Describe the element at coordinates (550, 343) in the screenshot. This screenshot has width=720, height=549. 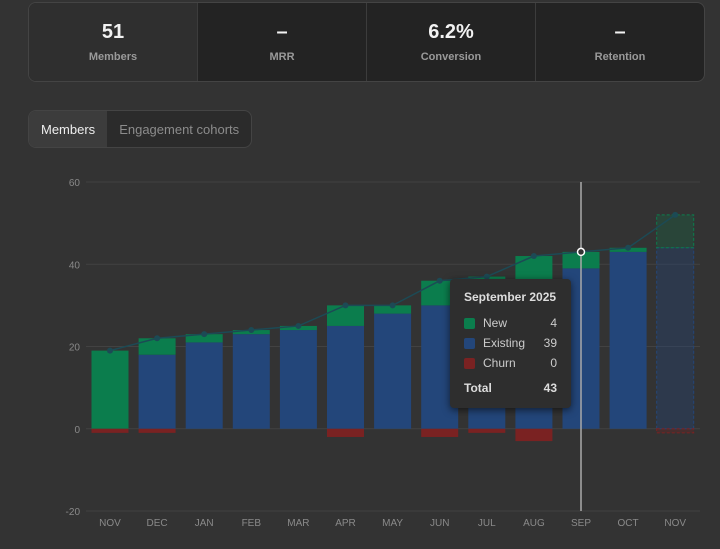
I see `tooltip-value: 39` at that location.